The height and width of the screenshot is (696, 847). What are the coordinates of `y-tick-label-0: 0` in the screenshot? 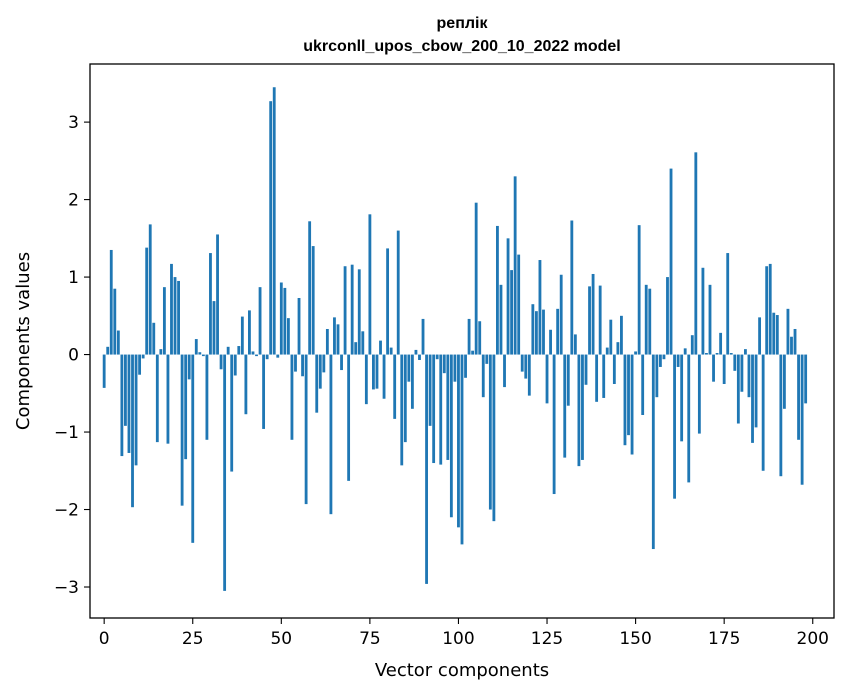 It's located at (73, 356).